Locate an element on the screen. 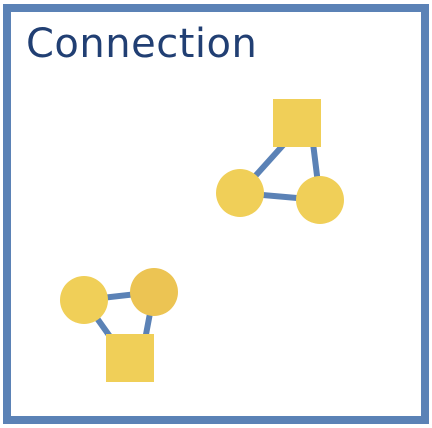 Image resolution: width=432 pixels, height=428 pixels. card-title: Connection is located at coordinates (142, 44).